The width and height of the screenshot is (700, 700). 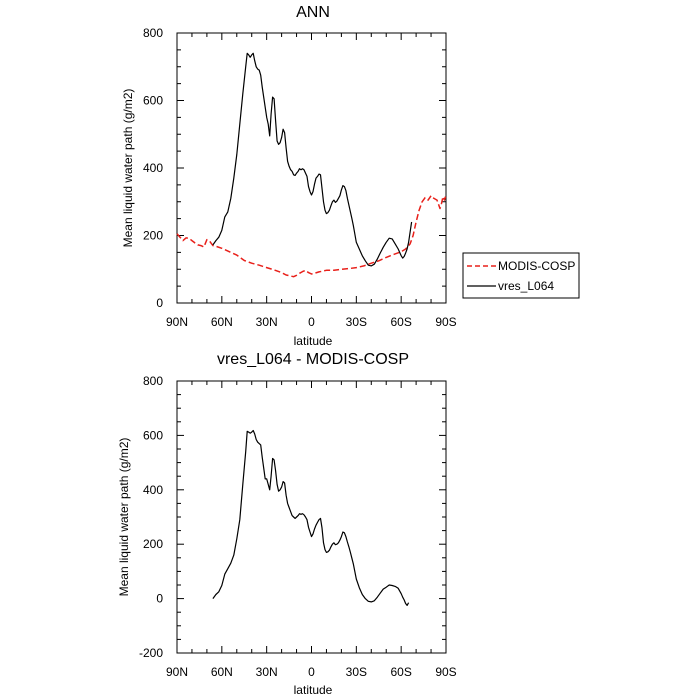 I want to click on series-line-vres-l064, so click(x=312, y=159).